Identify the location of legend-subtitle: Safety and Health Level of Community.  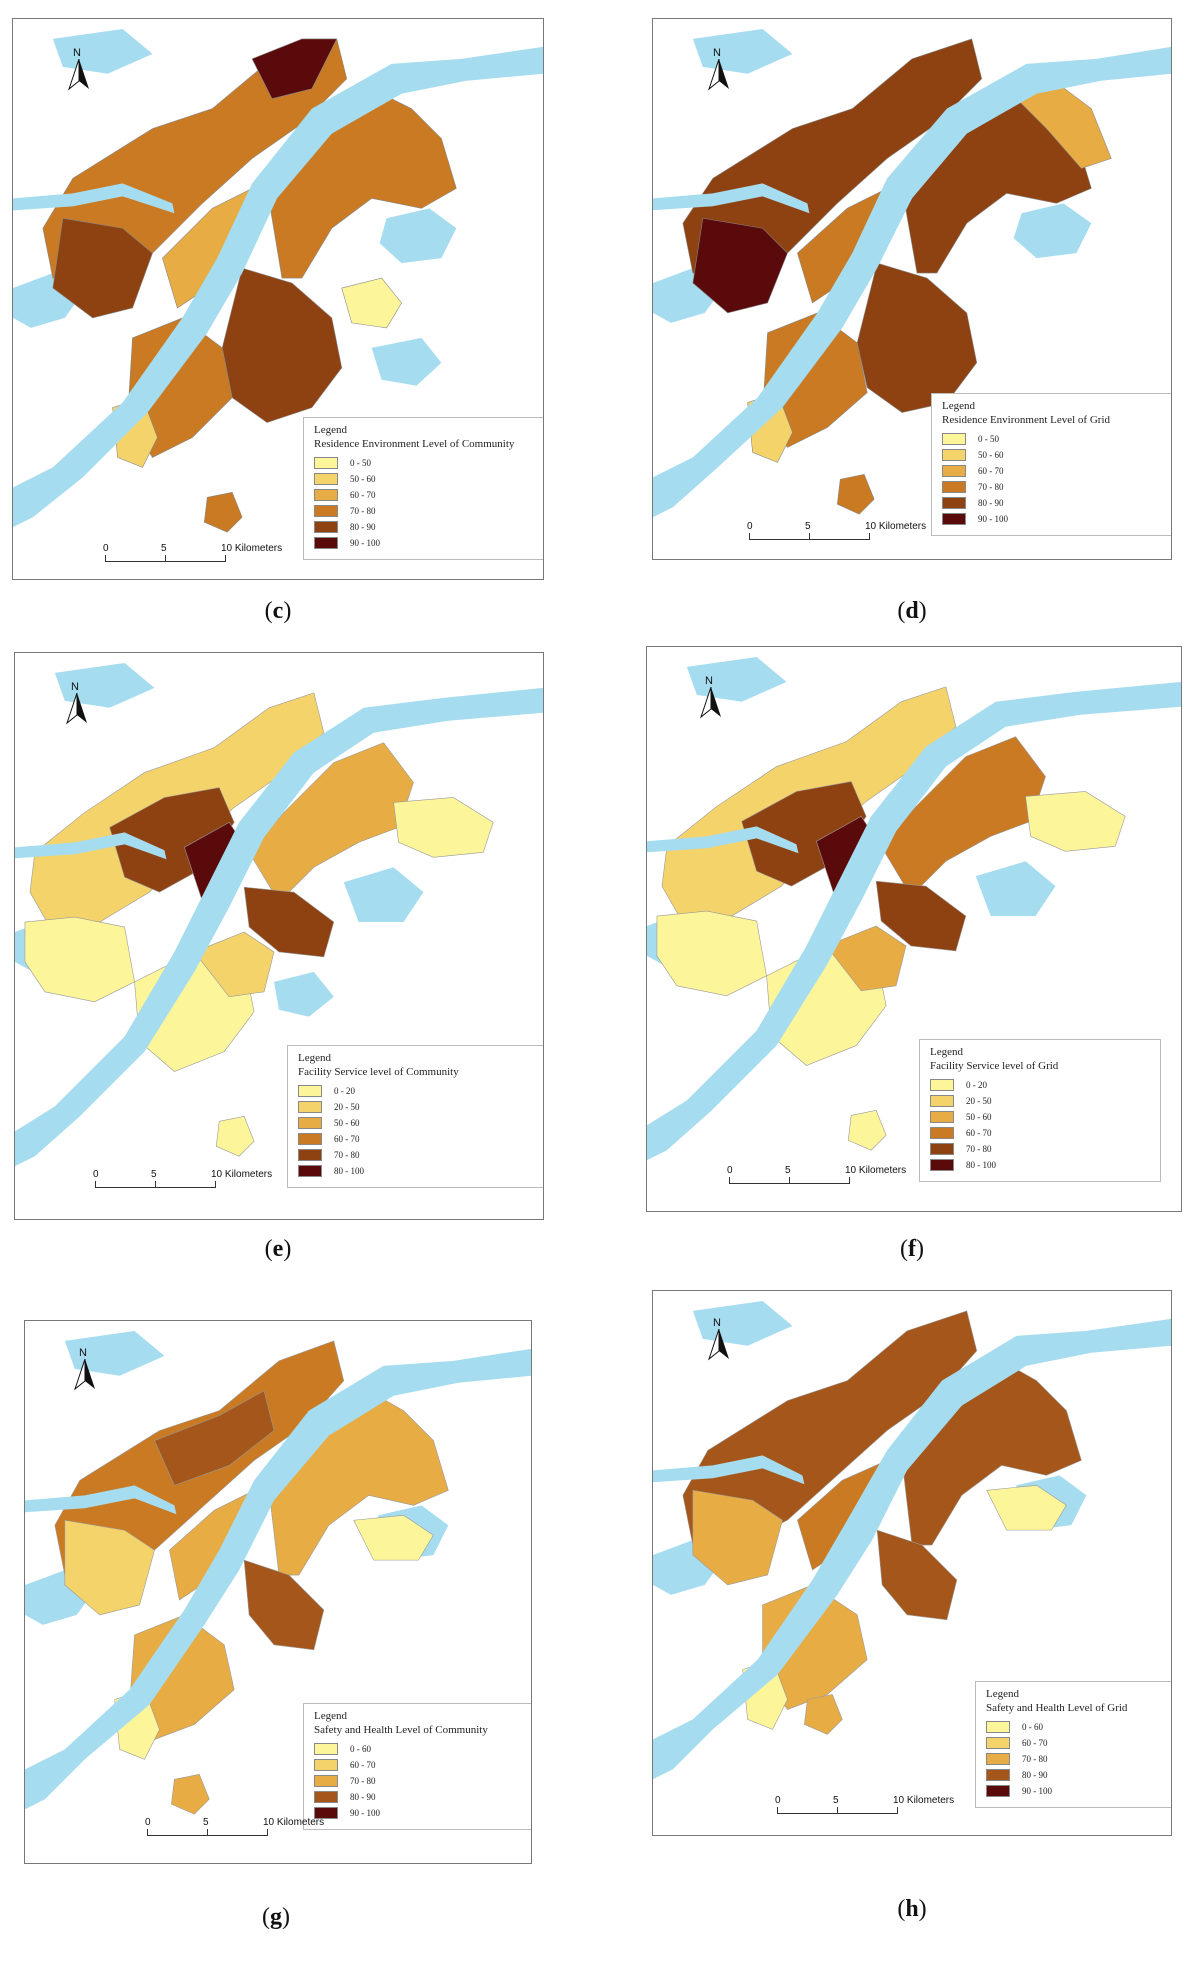
(401, 1730).